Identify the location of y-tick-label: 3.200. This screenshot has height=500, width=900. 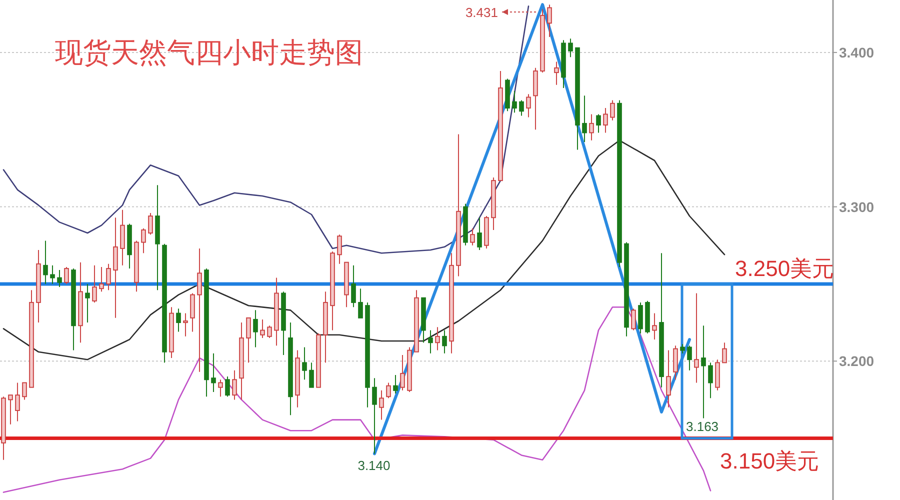
(856, 361).